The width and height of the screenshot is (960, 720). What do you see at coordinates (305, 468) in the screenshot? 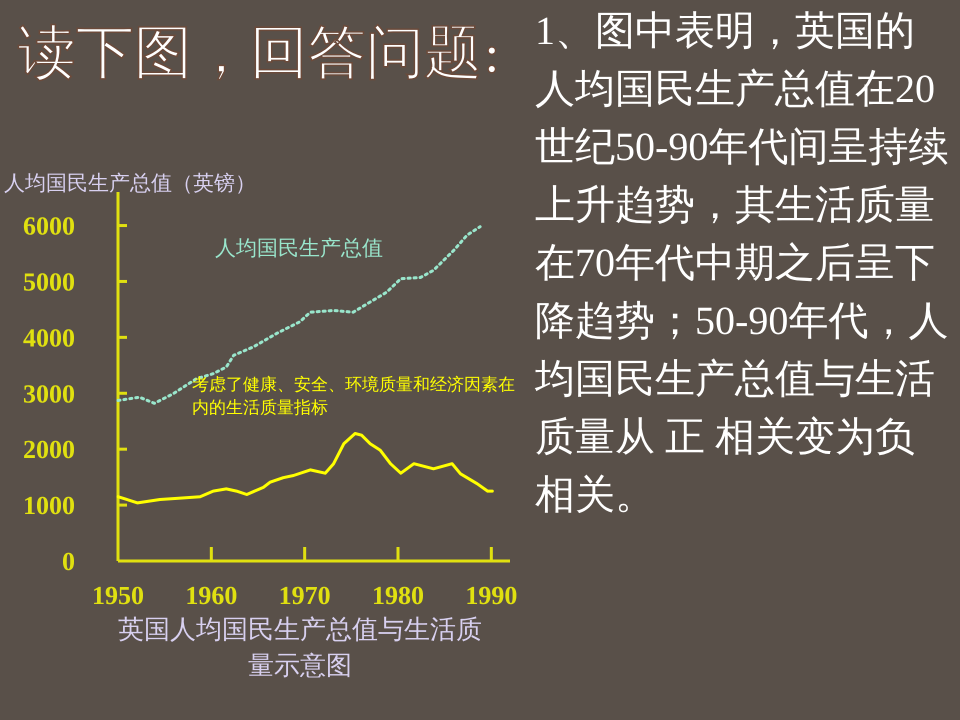
I see `line-series` at bounding box center [305, 468].